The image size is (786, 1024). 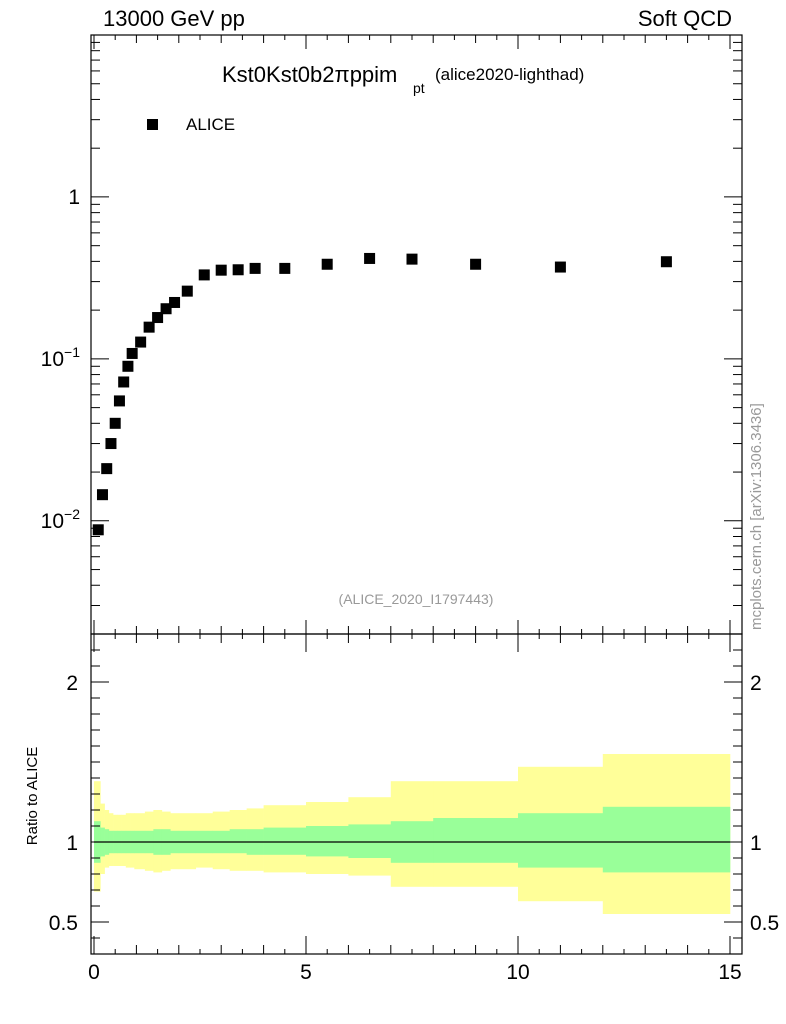 What do you see at coordinates (415, 972) in the screenshot?
I see `x-tick-labels: 0 5 10 15` at bounding box center [415, 972].